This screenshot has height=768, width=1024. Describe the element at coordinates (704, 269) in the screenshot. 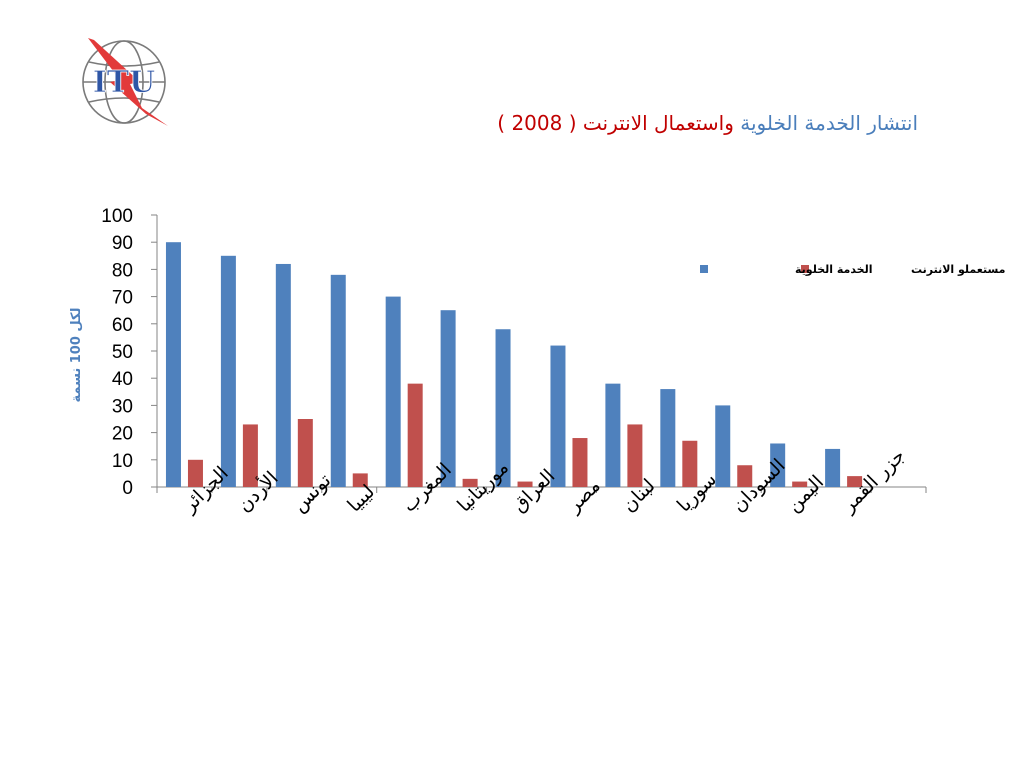

I see `legend-swatch-cellular` at that location.